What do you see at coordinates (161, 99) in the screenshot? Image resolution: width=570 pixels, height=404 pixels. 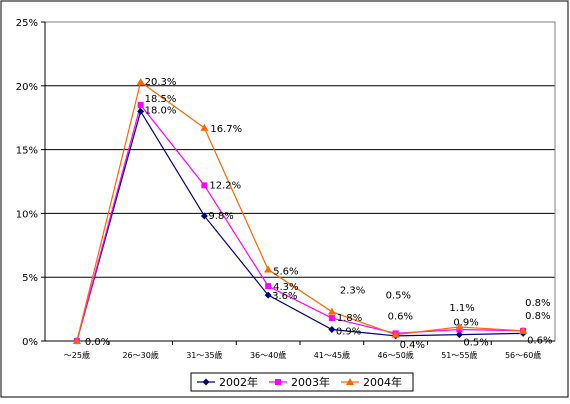 I see `data-label: 18.5%` at bounding box center [161, 99].